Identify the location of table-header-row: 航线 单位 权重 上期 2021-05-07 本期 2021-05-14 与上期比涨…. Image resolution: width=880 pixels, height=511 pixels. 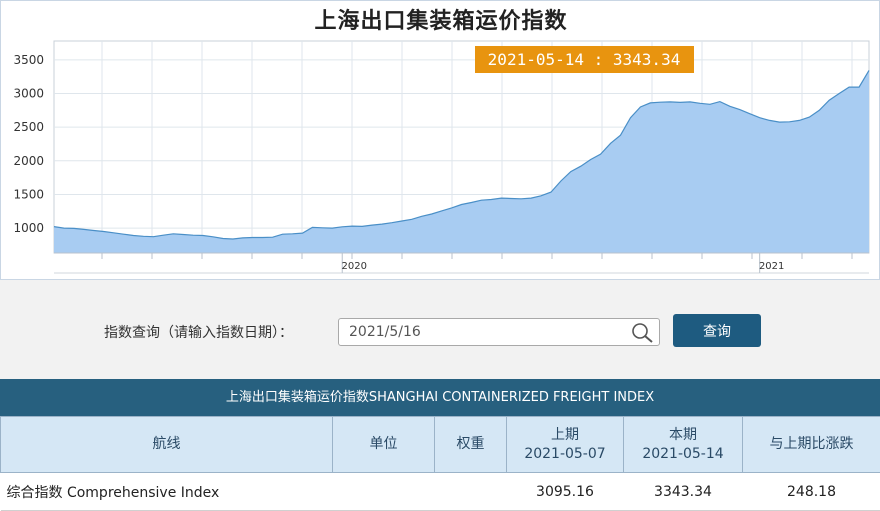
(440, 445).